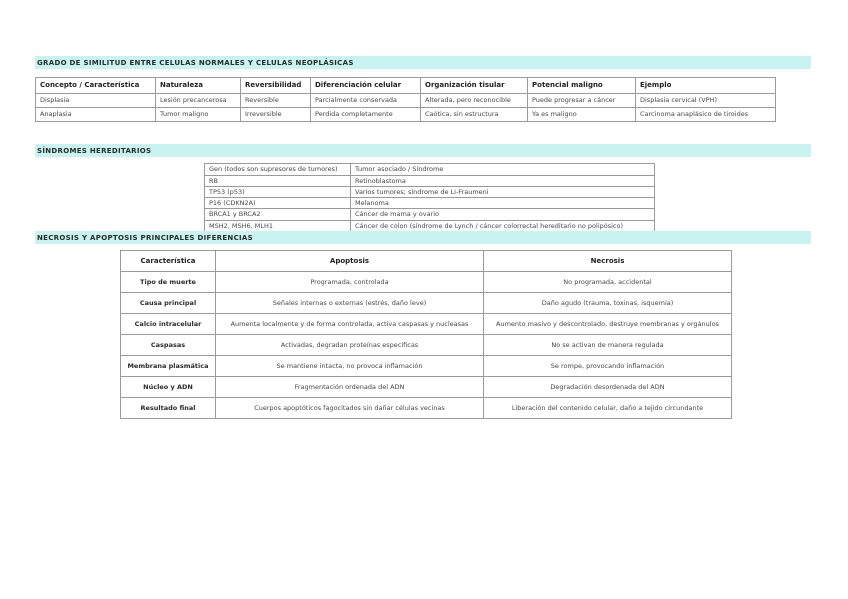 The image size is (848, 599). I want to click on table-cell: Caspasas, so click(168, 345).